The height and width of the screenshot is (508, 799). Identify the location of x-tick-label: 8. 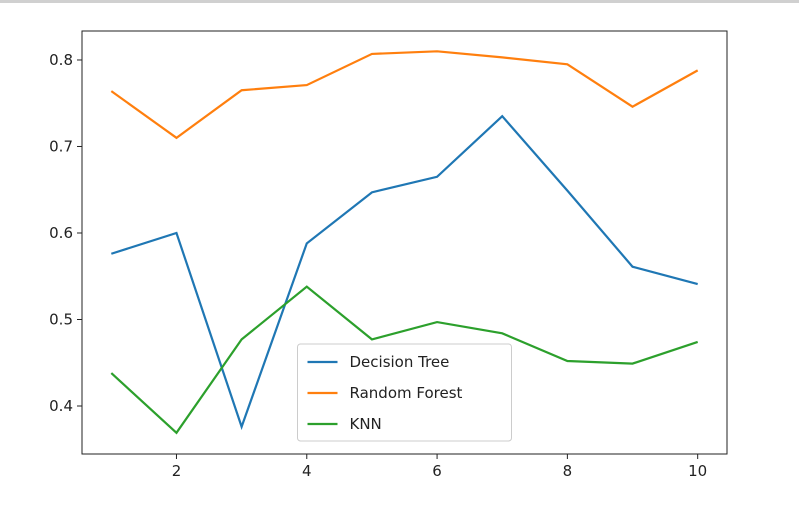
(568, 471).